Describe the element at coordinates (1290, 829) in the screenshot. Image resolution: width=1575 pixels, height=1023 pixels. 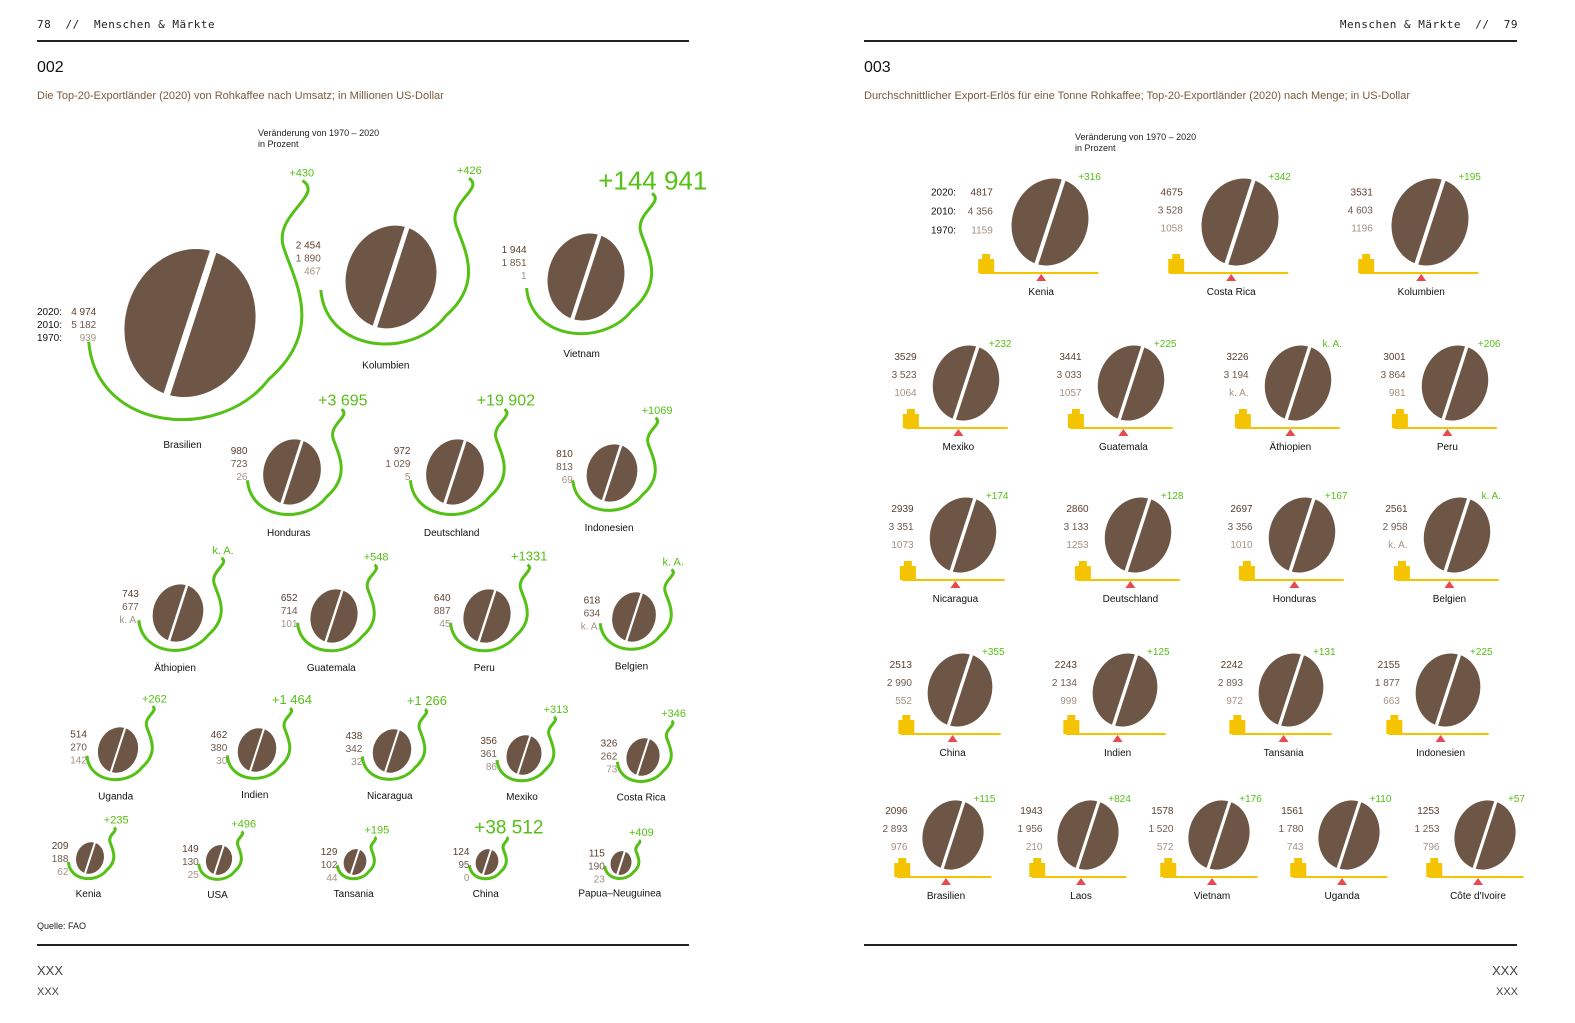
I see `value-2010: 1 780` at that location.